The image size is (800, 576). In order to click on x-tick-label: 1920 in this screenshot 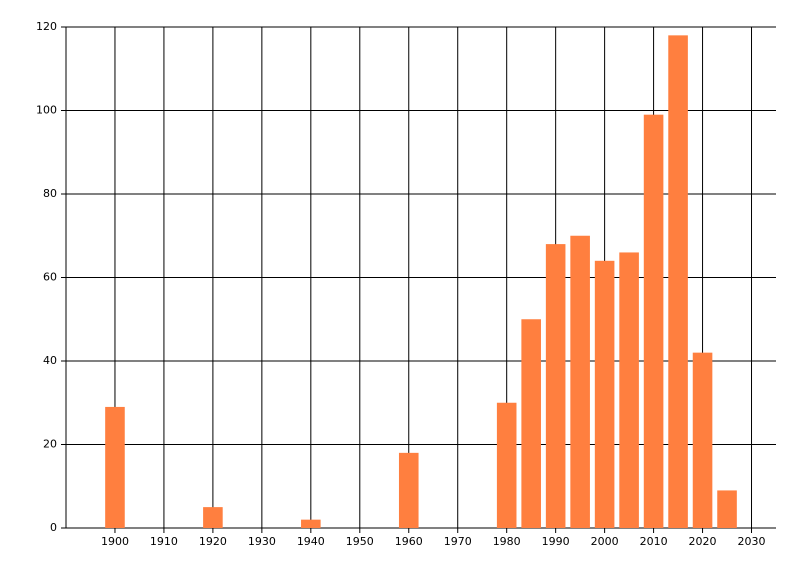, I will do `click(213, 541)`.